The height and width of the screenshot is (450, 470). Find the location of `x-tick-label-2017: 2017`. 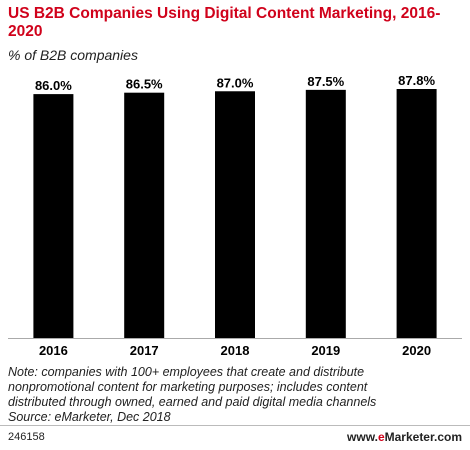

x-tick-label-2017: 2017 is located at coordinates (144, 350).